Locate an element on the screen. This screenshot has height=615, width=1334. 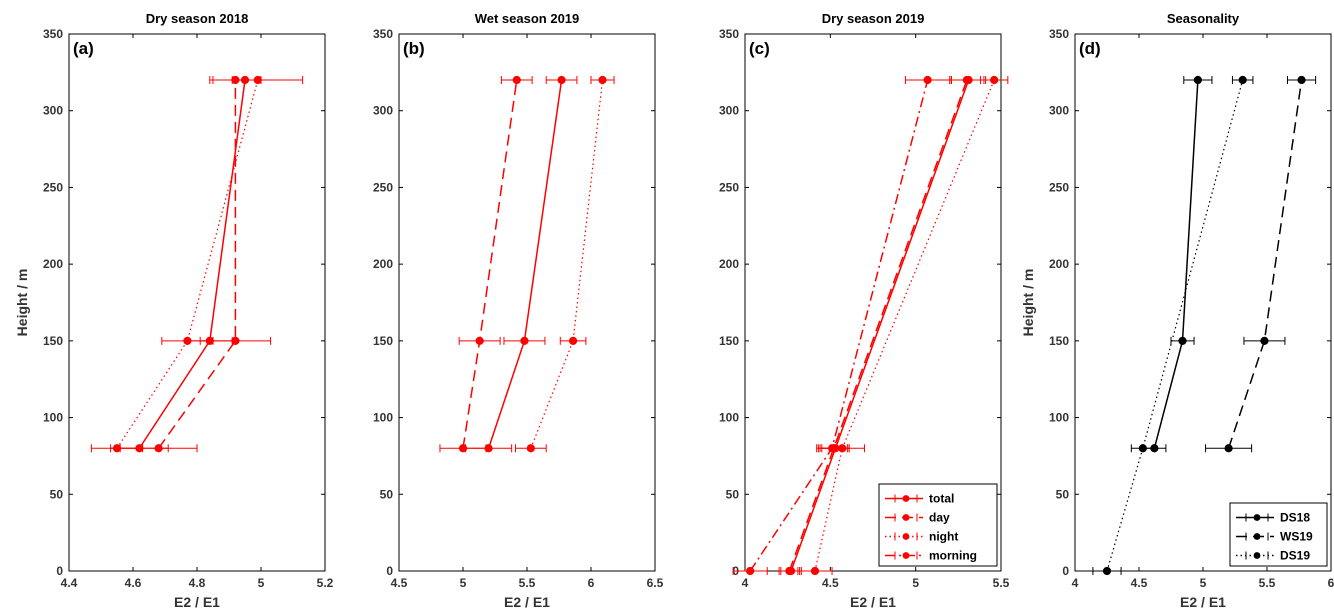
series-DS18 is located at coordinates (1177, 264).